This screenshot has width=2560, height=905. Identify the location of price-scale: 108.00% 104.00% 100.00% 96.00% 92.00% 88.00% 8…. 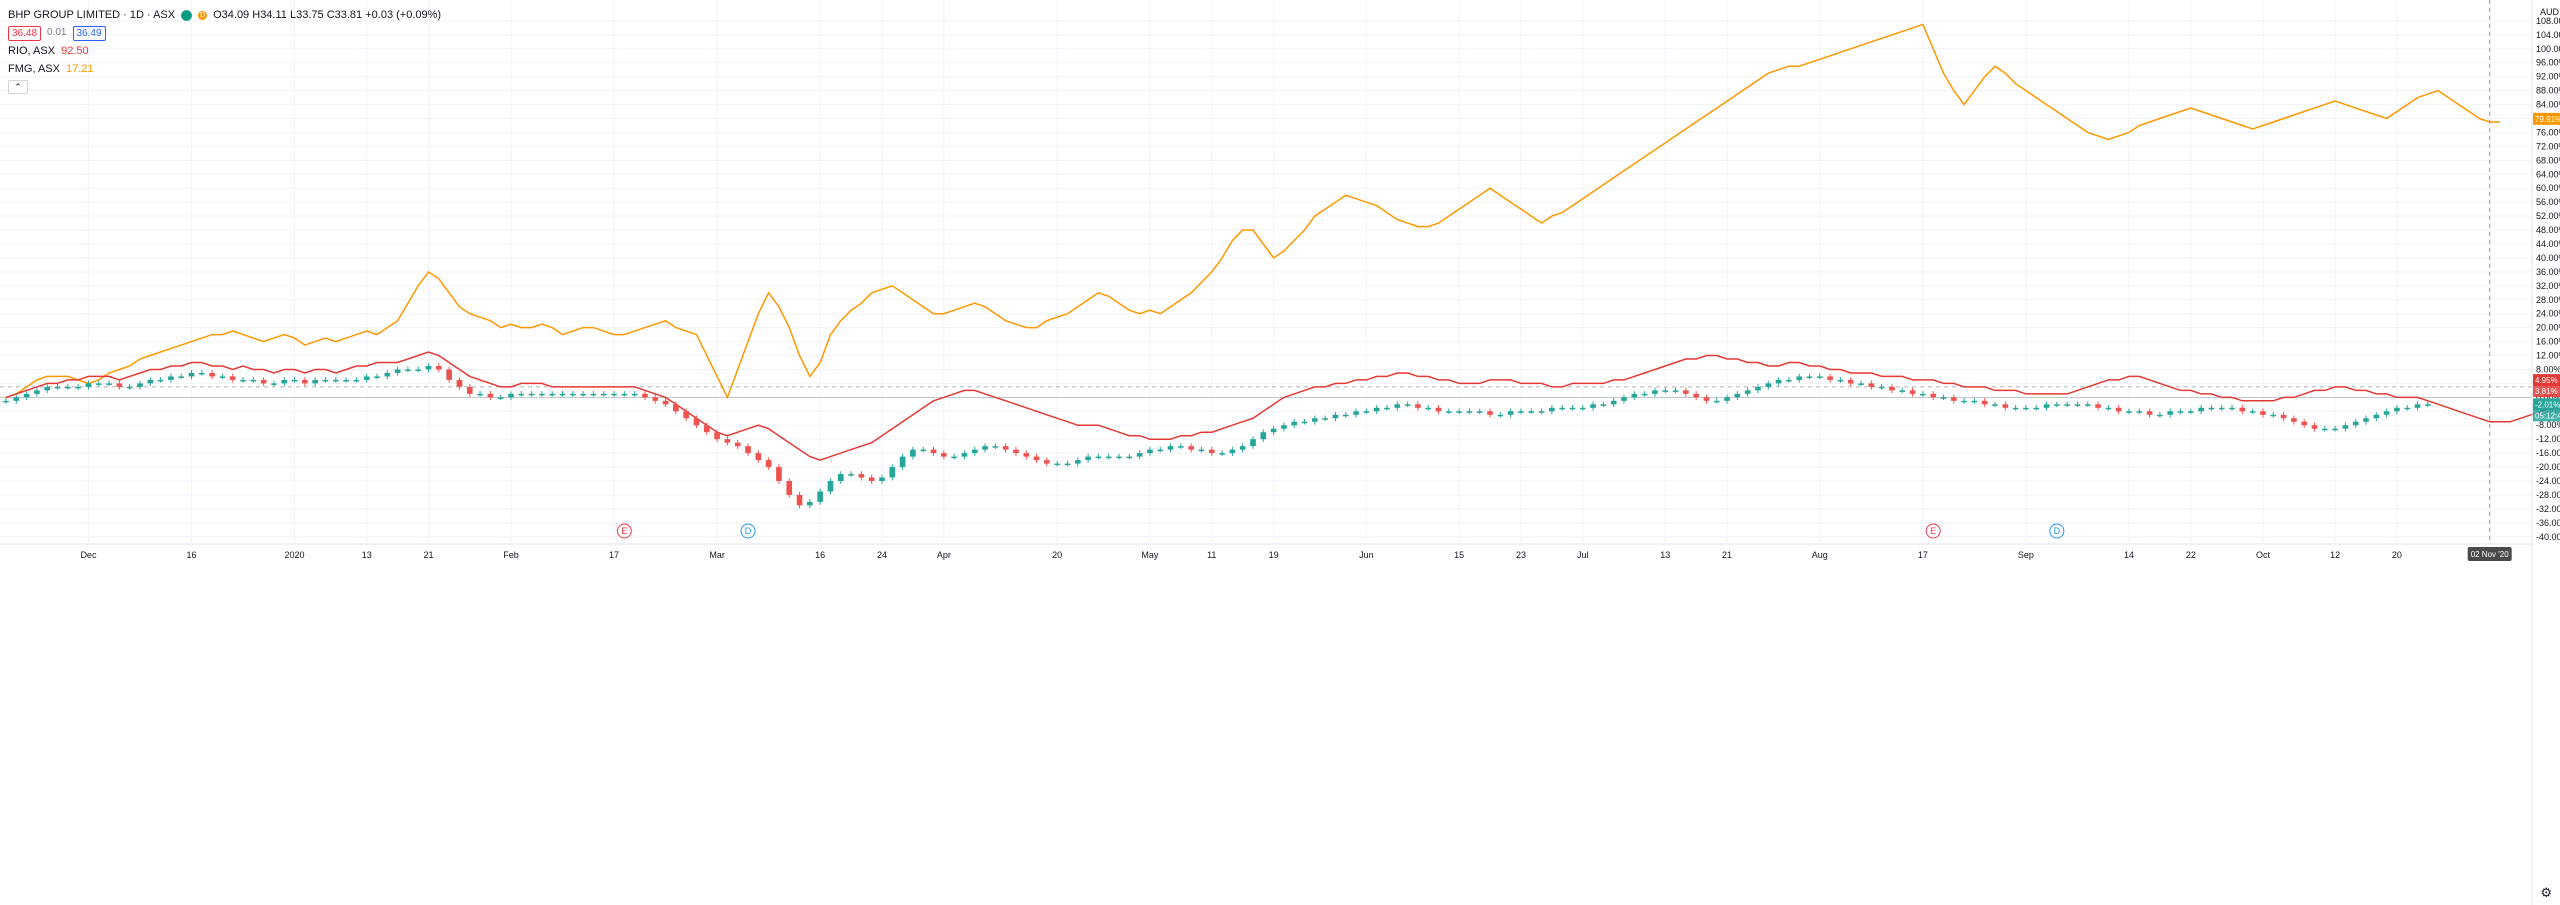
(2545, 452).